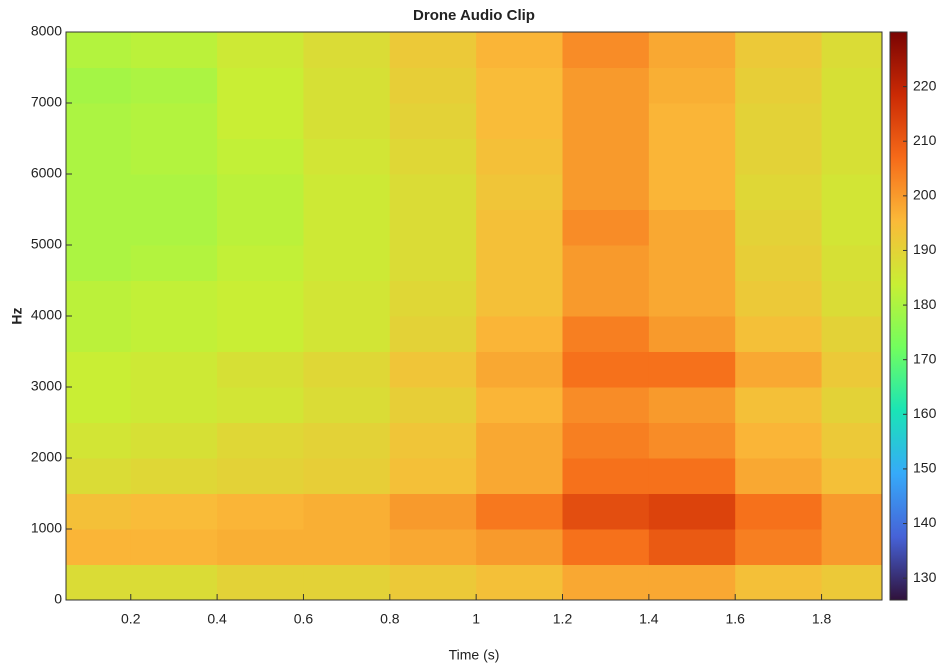  Describe the element at coordinates (46, 528) in the screenshot. I see `y-tick-label: 1000` at that location.